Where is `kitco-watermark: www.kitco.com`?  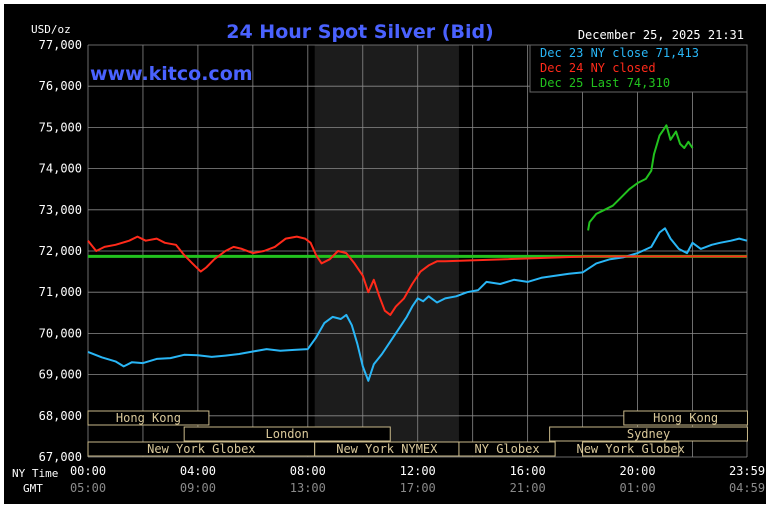 kitco-watermark: www.kitco.com is located at coordinates (171, 74).